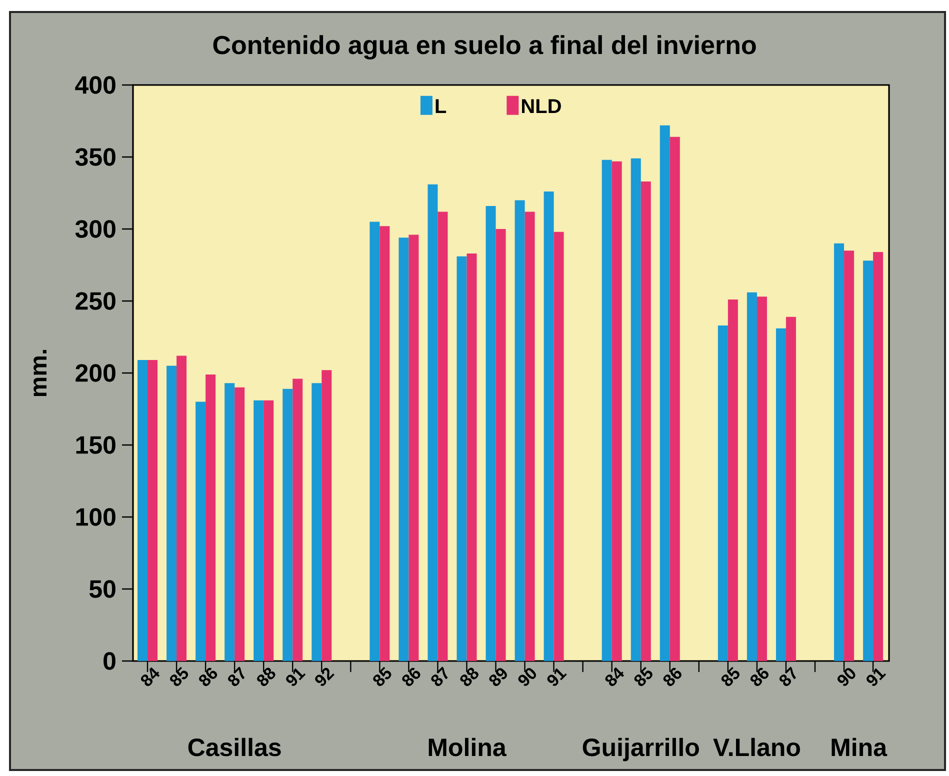  Describe the element at coordinates (95, 85) in the screenshot. I see `y-tick-label: 400` at that location.